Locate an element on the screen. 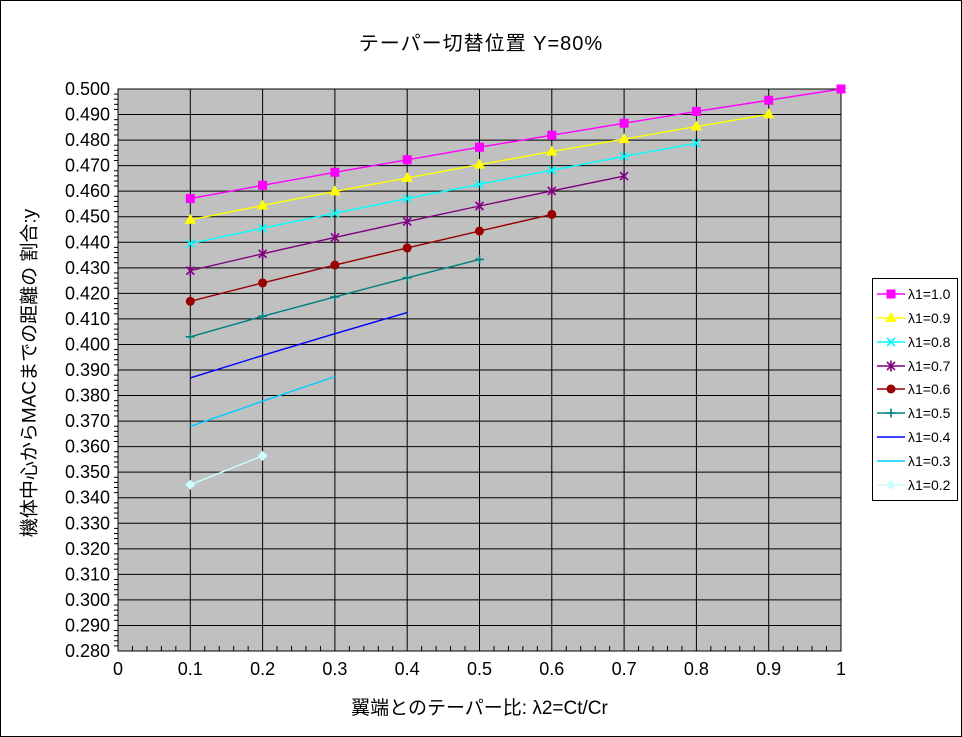 The height and width of the screenshot is (737, 962). y-tick-label: 0.290 is located at coordinates (87, 625).